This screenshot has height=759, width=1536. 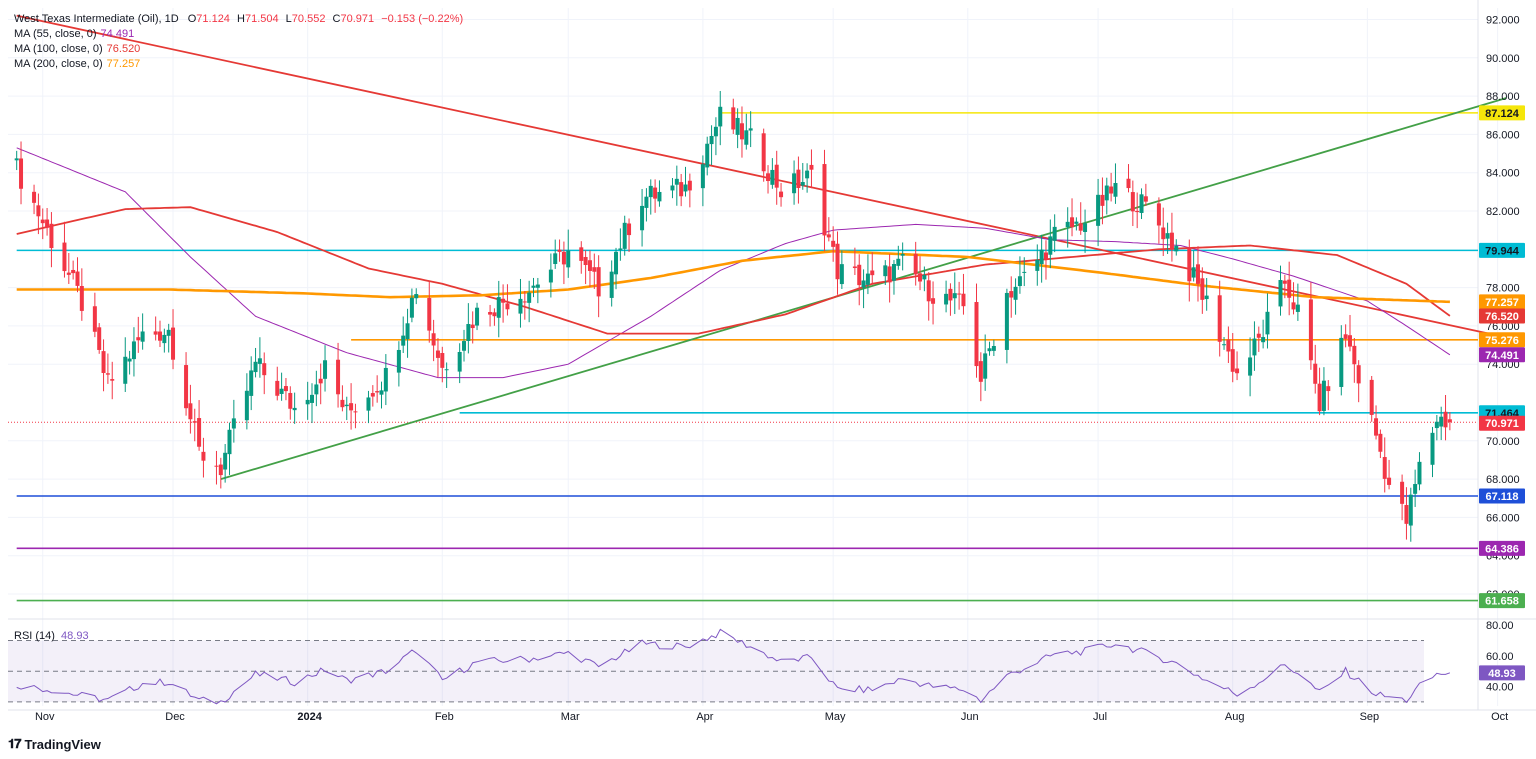 What do you see at coordinates (1100, 717) in the screenshot?
I see `time-tick-label: Jul` at bounding box center [1100, 717].